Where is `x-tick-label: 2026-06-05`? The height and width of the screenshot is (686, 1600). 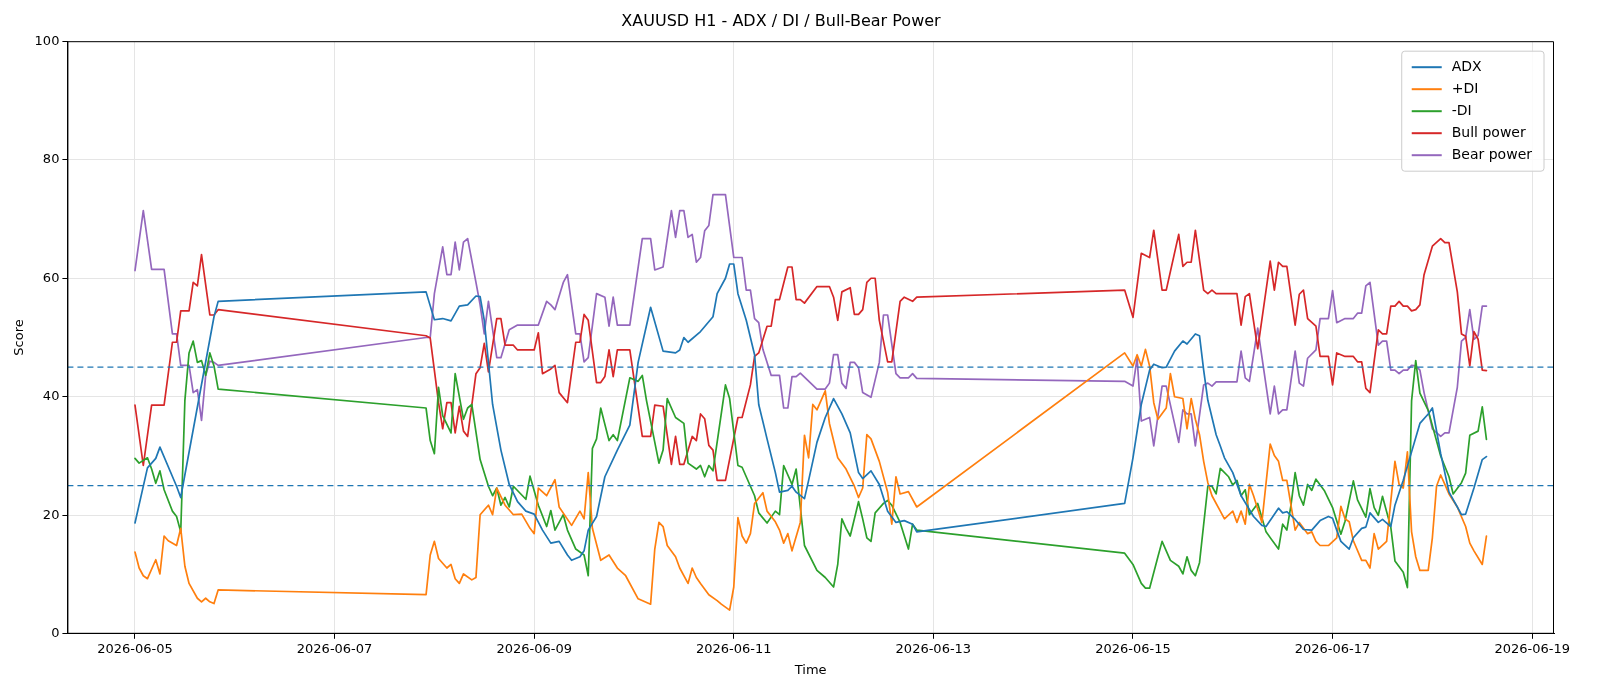 x-tick-label: 2026-06-05 is located at coordinates (135, 648).